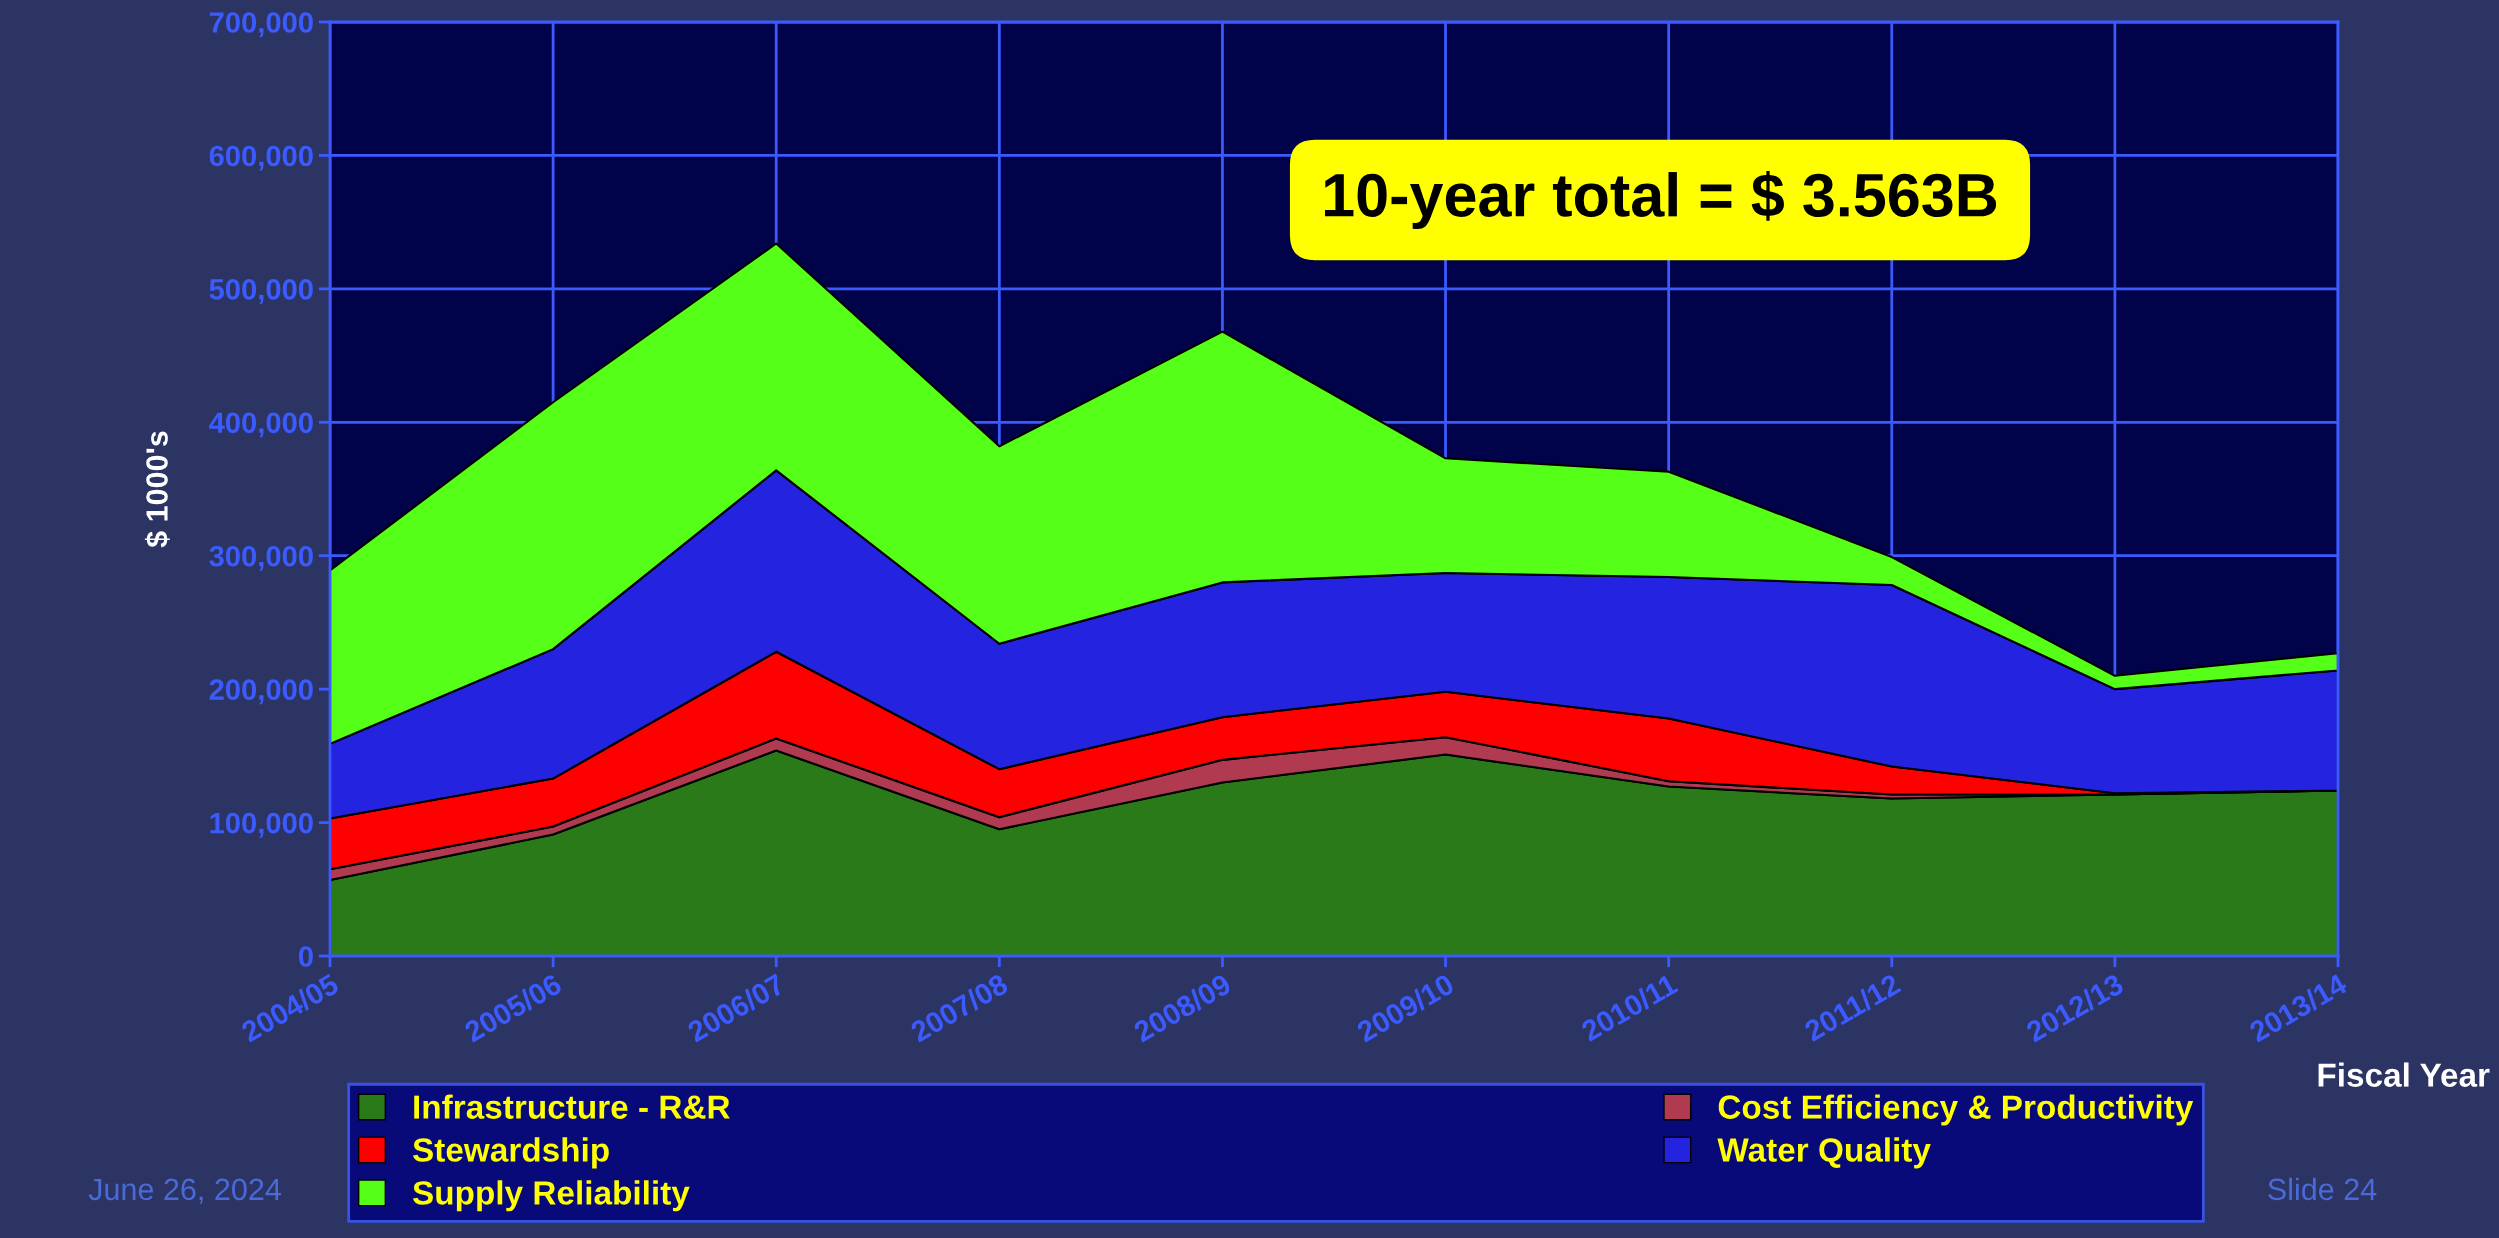  Describe the element at coordinates (261, 25) in the screenshot. I see `y-tick-label: 700,000` at that location.